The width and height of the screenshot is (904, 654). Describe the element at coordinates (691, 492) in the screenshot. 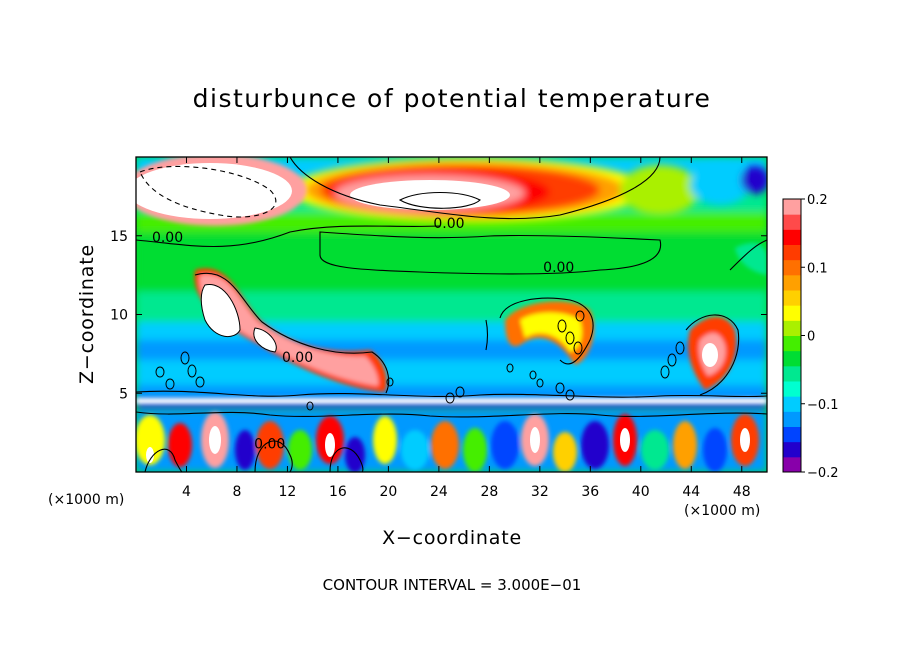

I see `x-tick-label: 44` at that location.